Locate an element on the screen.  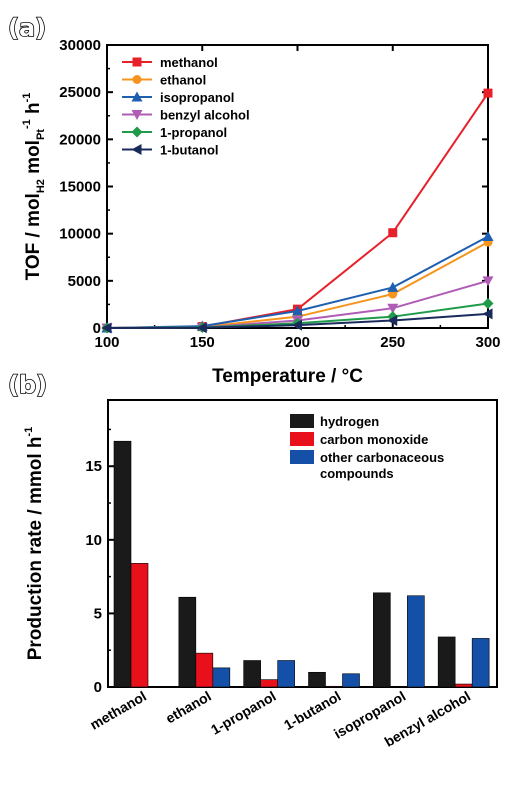
legend-marker-1-butanol is located at coordinates (136, 149).